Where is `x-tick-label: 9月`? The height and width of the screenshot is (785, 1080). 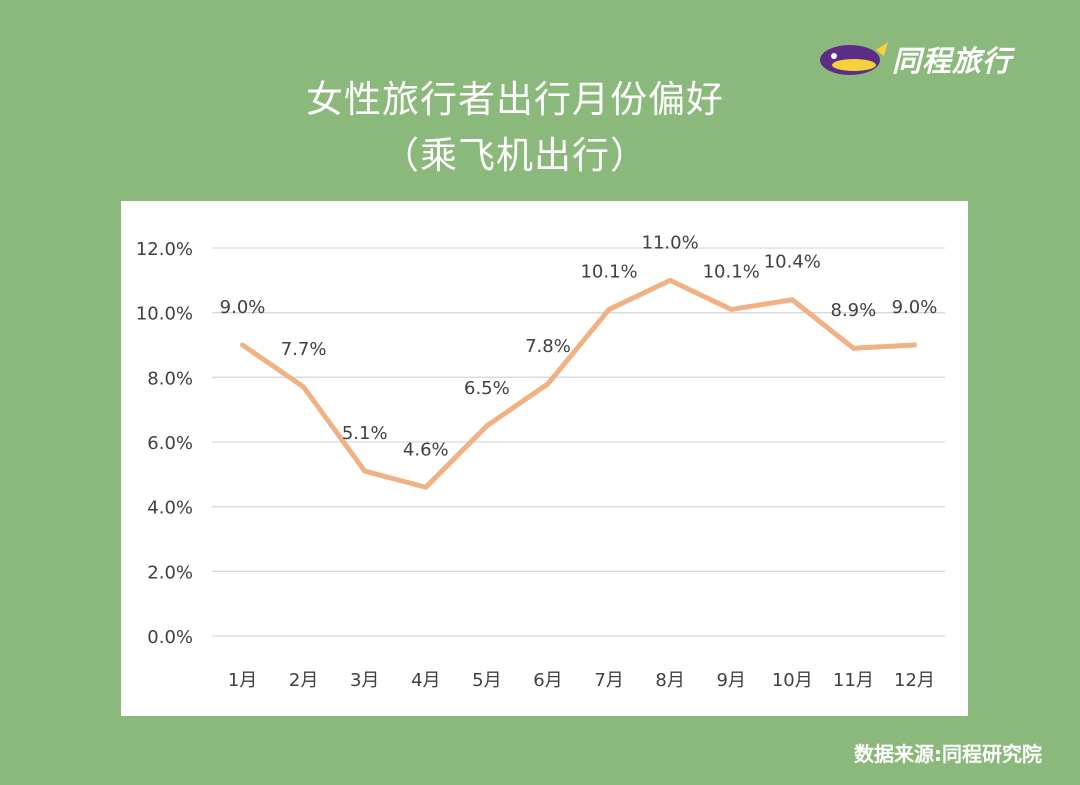 x-tick-label: 9月 is located at coordinates (730, 680).